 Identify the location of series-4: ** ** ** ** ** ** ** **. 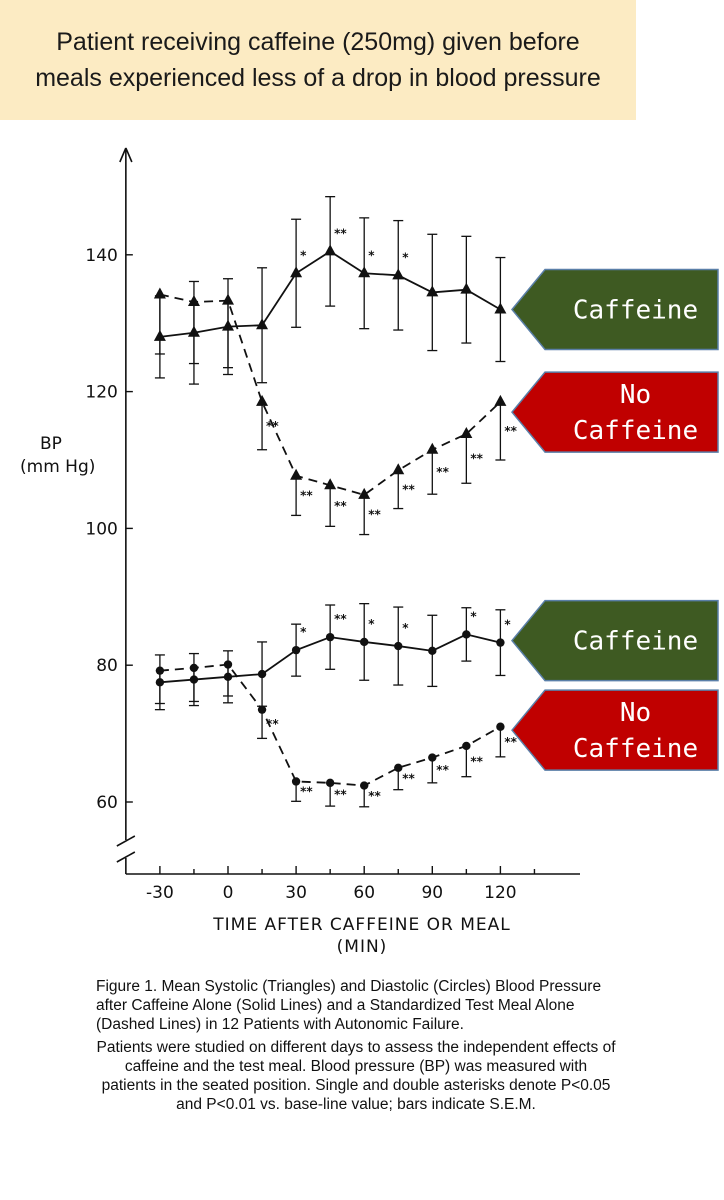
(336, 734).